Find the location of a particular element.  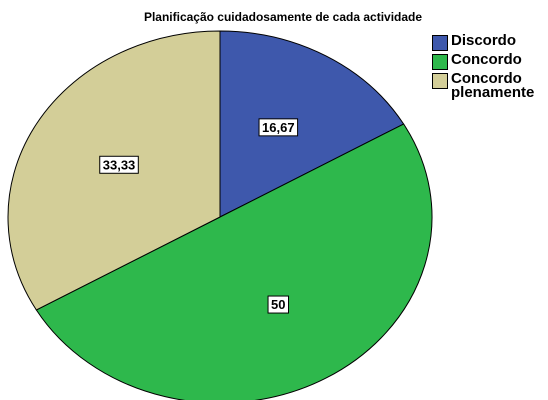

data-label: 33,33 is located at coordinates (119, 164).